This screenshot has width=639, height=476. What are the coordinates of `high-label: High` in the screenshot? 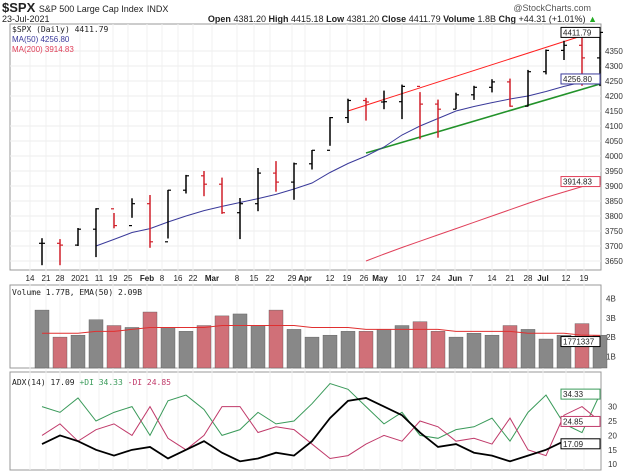 It's located at (278, 19).